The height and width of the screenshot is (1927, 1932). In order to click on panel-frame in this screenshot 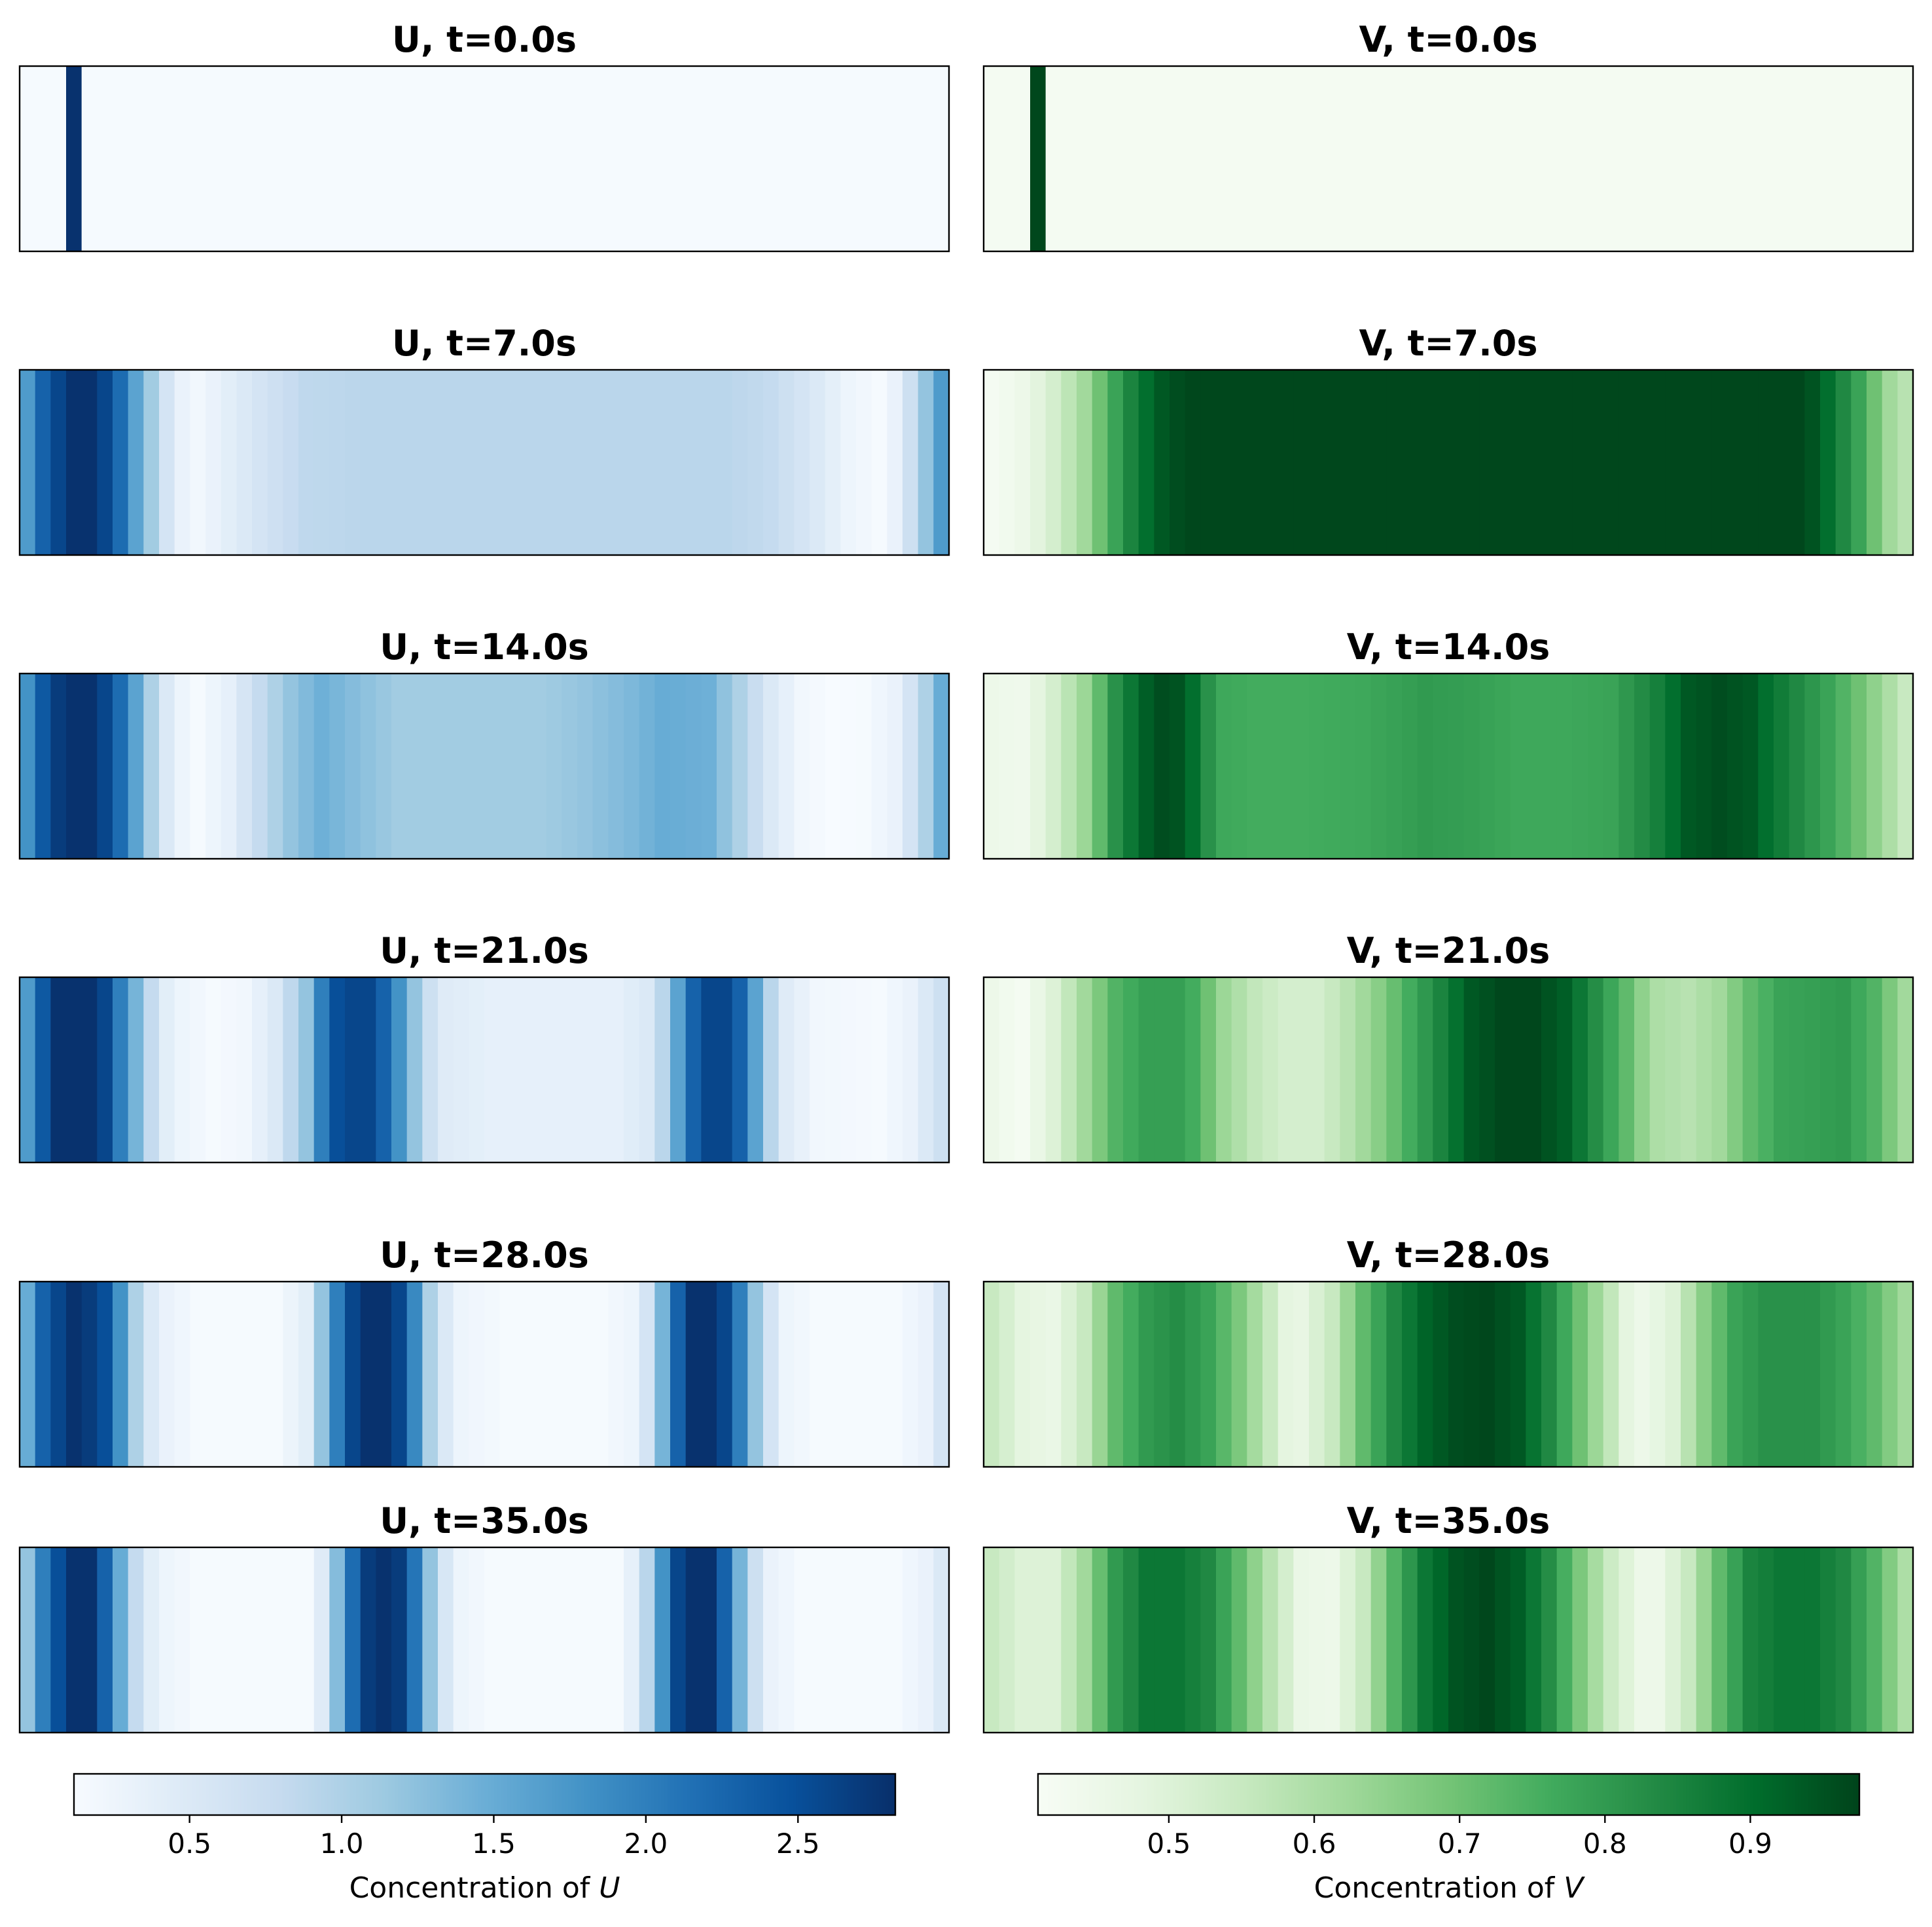, I will do `click(484, 1374)`.